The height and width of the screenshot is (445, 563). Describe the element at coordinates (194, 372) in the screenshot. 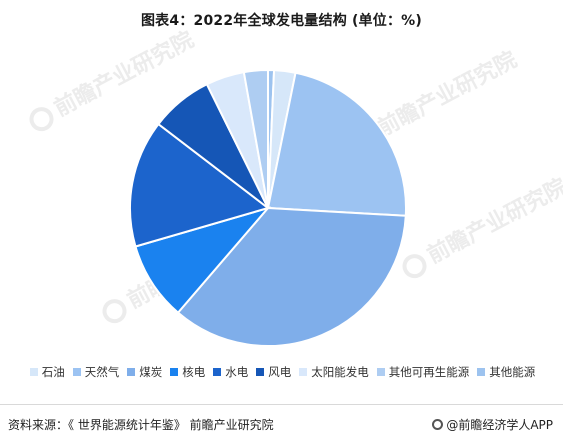

I see `legend-label: 核电` at that location.